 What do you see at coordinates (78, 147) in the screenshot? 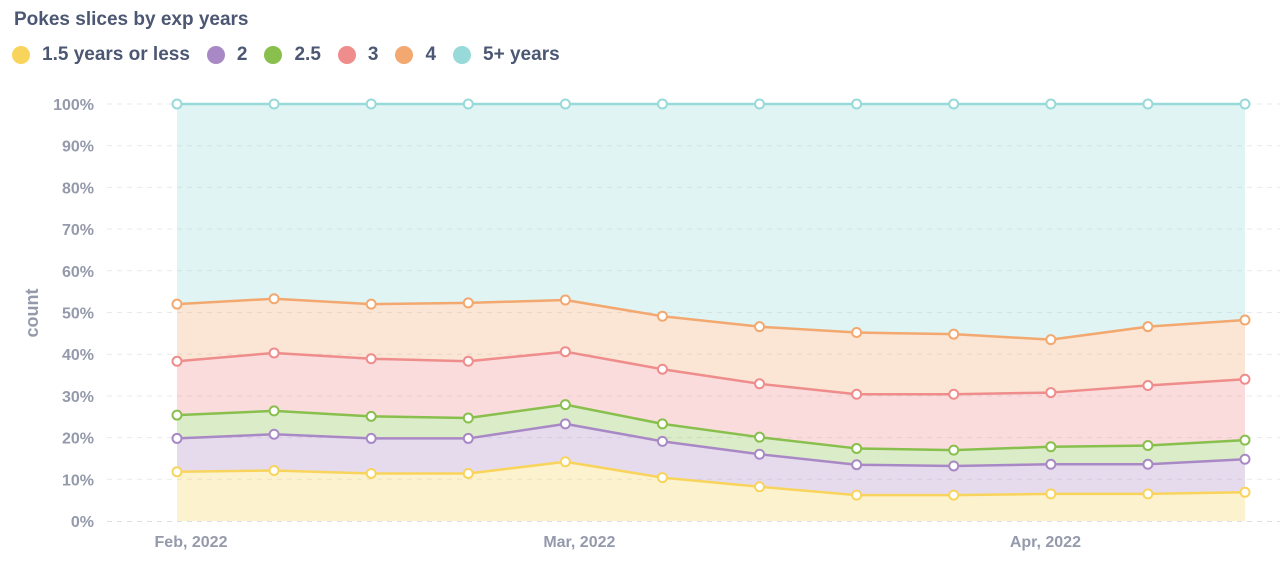
I see `y-tick-label: 90%` at bounding box center [78, 147].